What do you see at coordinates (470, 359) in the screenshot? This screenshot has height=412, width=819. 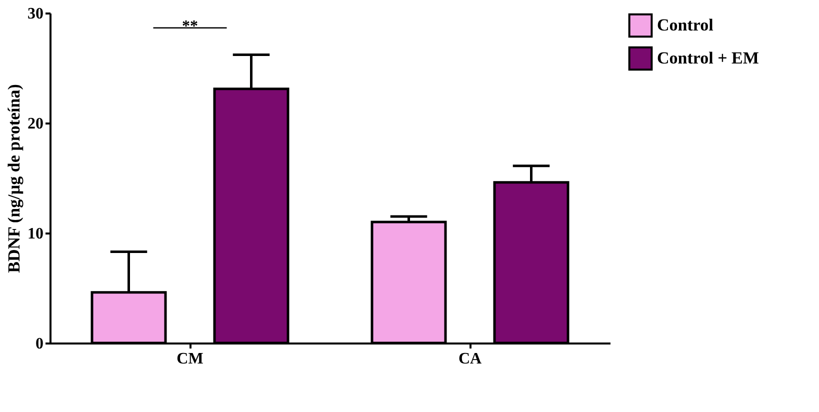 I see `x-tick-label: CA` at bounding box center [470, 359].